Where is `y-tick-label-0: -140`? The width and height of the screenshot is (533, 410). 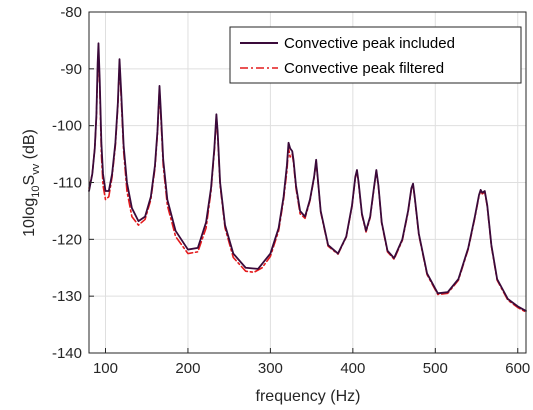
y-tick-label-0: -140 is located at coordinates (67, 353).